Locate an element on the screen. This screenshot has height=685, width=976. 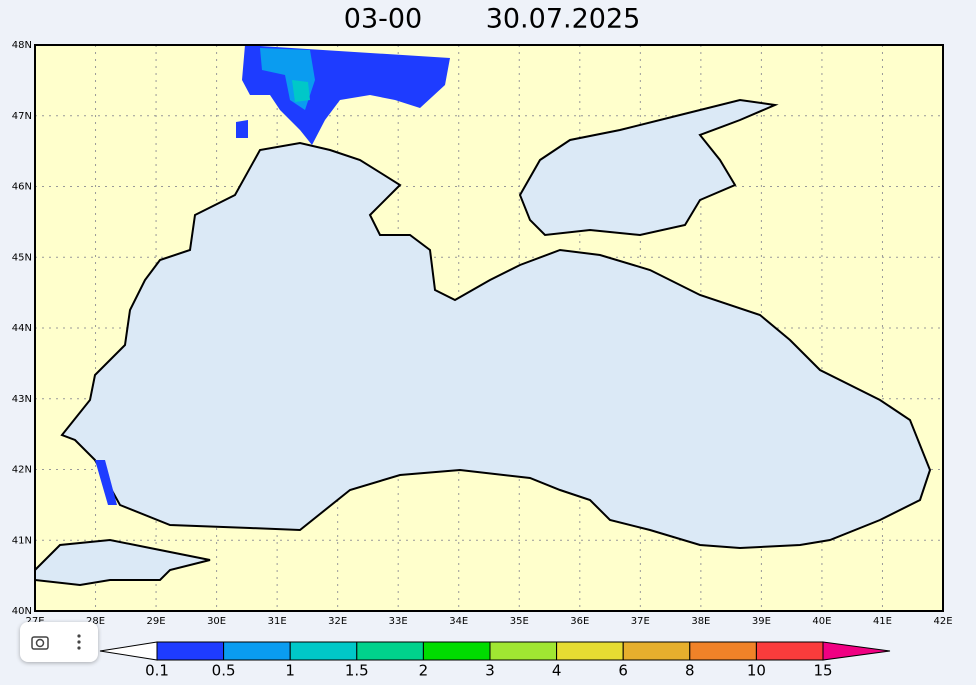
lon-label: 34E is located at coordinates (458, 621).